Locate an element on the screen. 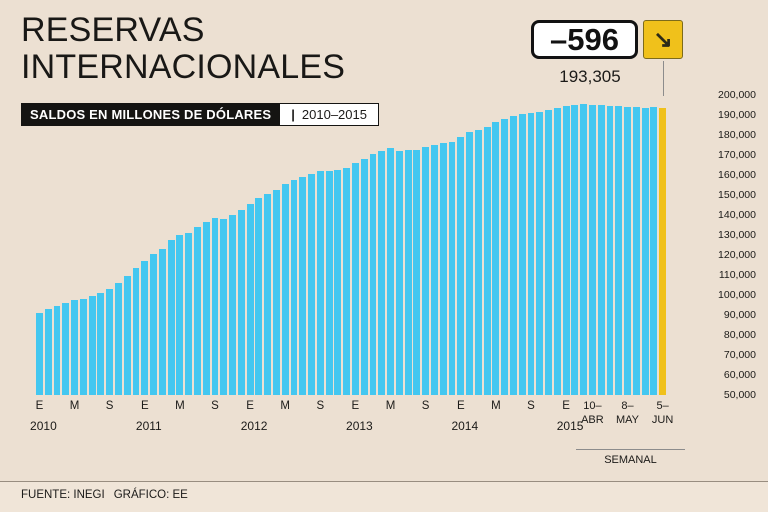 This screenshot has height=512, width=768. x-week-label: 8– MAY is located at coordinates (627, 413).